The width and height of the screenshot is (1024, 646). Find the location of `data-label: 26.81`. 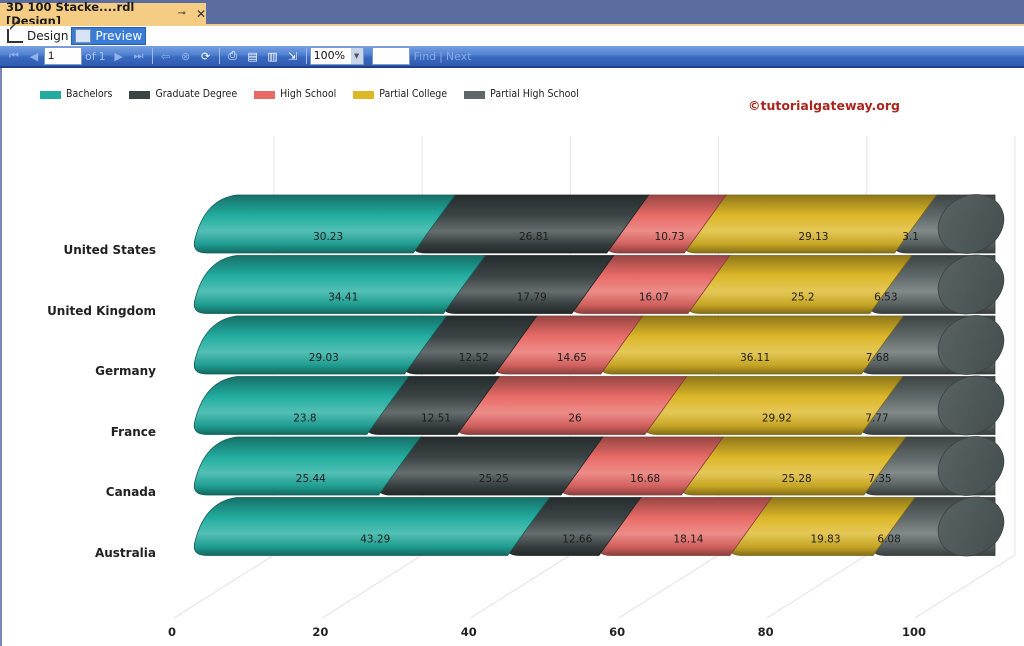

data-label: 26.81 is located at coordinates (534, 237).